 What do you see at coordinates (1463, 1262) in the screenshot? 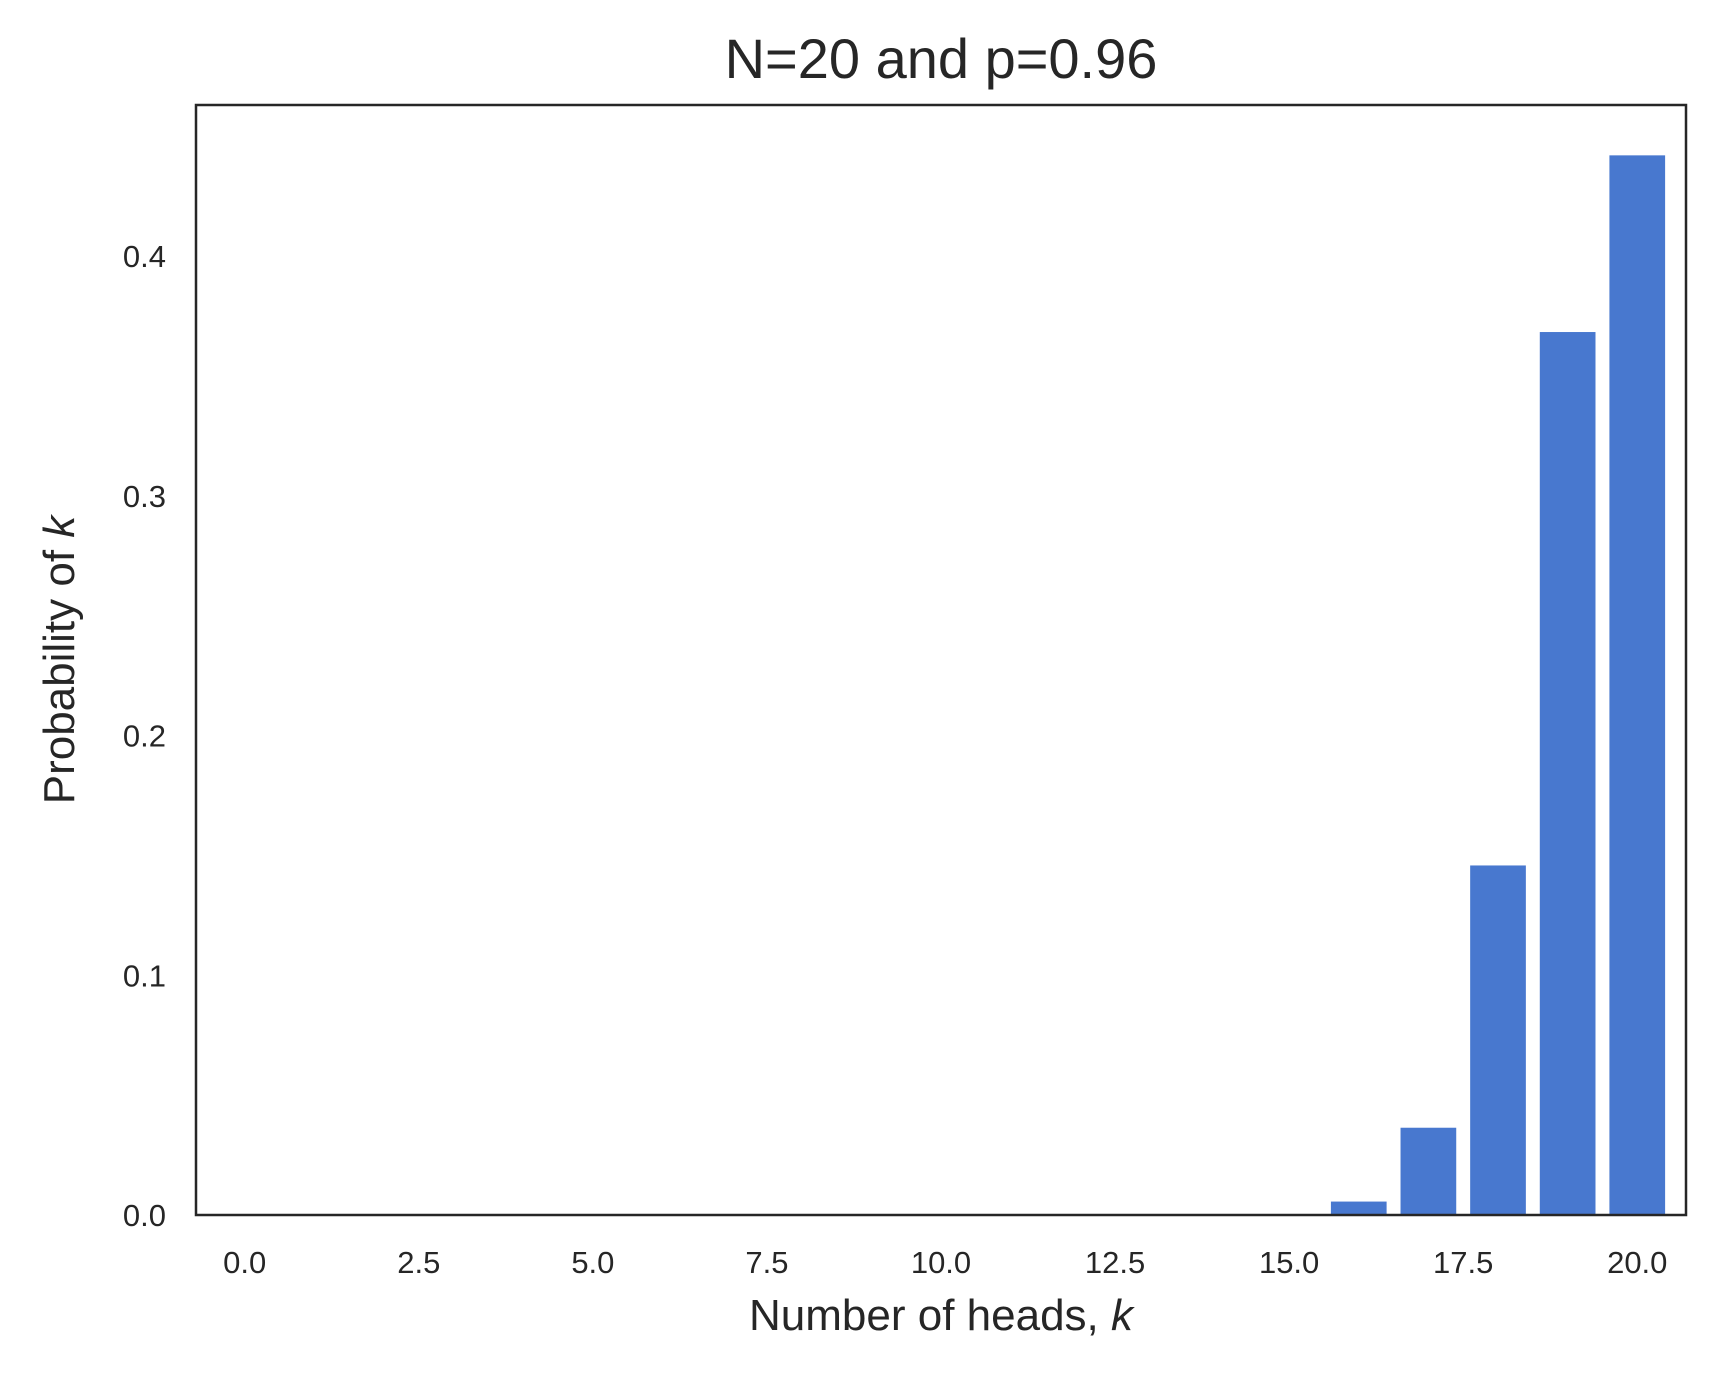
I see `x-tick-label: 17.5` at bounding box center [1463, 1262].